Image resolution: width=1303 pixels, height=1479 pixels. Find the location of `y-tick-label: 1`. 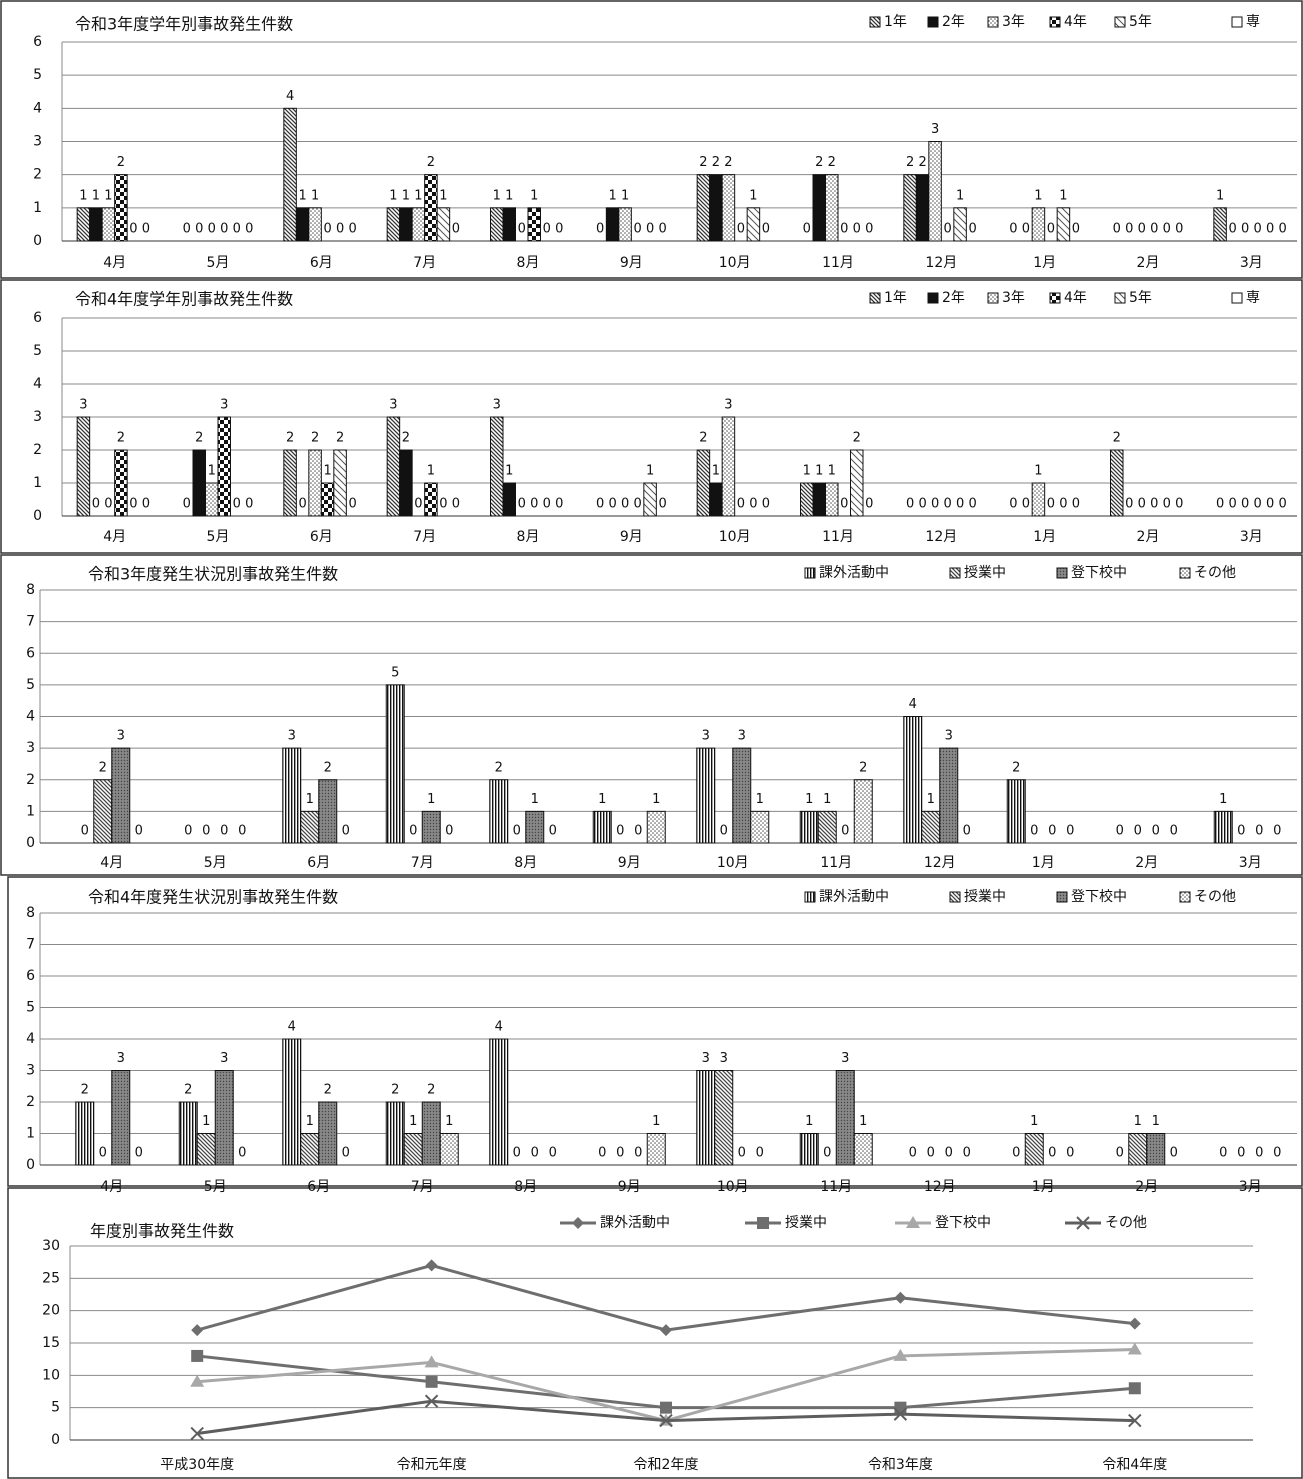

y-tick-label: 1 is located at coordinates (30, 1134).